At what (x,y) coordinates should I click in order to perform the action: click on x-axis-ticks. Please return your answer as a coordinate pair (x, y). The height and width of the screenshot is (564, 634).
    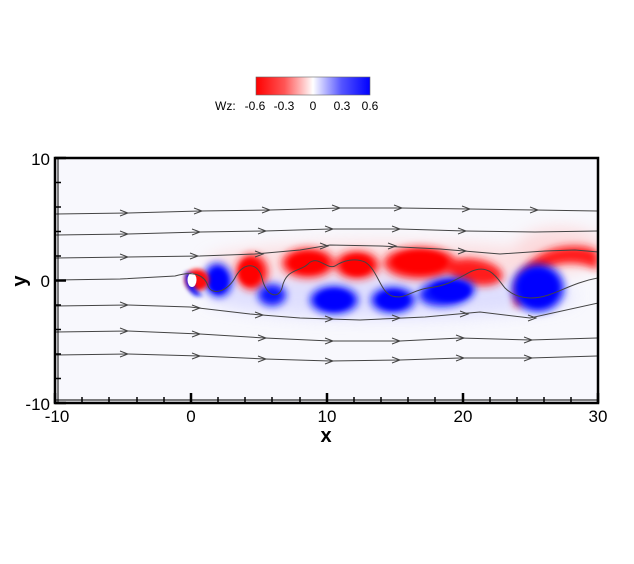
    Looking at the image, I should click on (326, 398).